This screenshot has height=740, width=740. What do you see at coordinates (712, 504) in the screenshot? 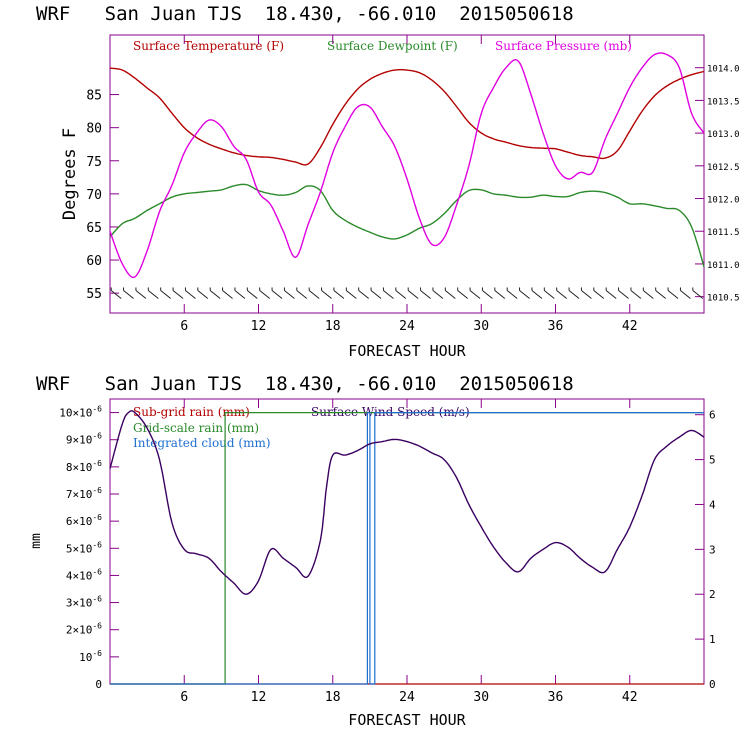
I see `bottom-y2-tick-label: 4` at bounding box center [712, 504].